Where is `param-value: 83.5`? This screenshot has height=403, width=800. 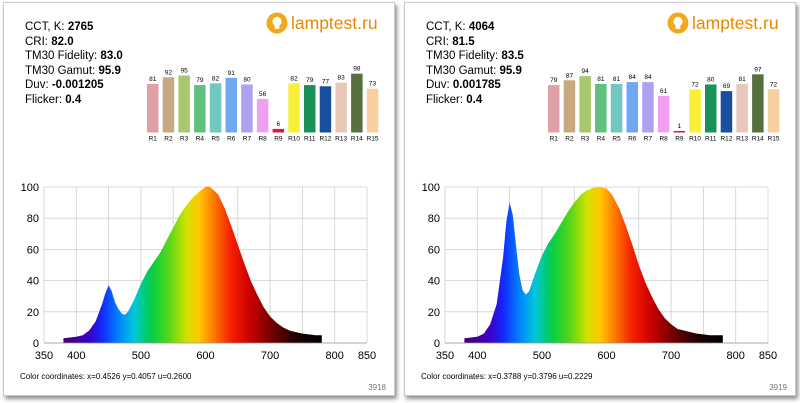 param-value: 83.5 is located at coordinates (512, 56).